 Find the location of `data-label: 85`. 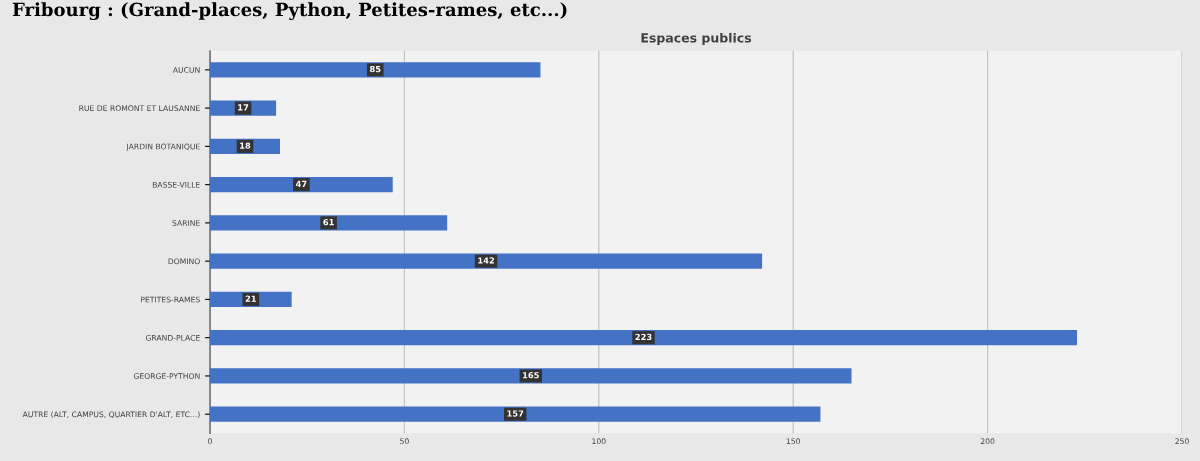

data-label: 85 is located at coordinates (375, 69).